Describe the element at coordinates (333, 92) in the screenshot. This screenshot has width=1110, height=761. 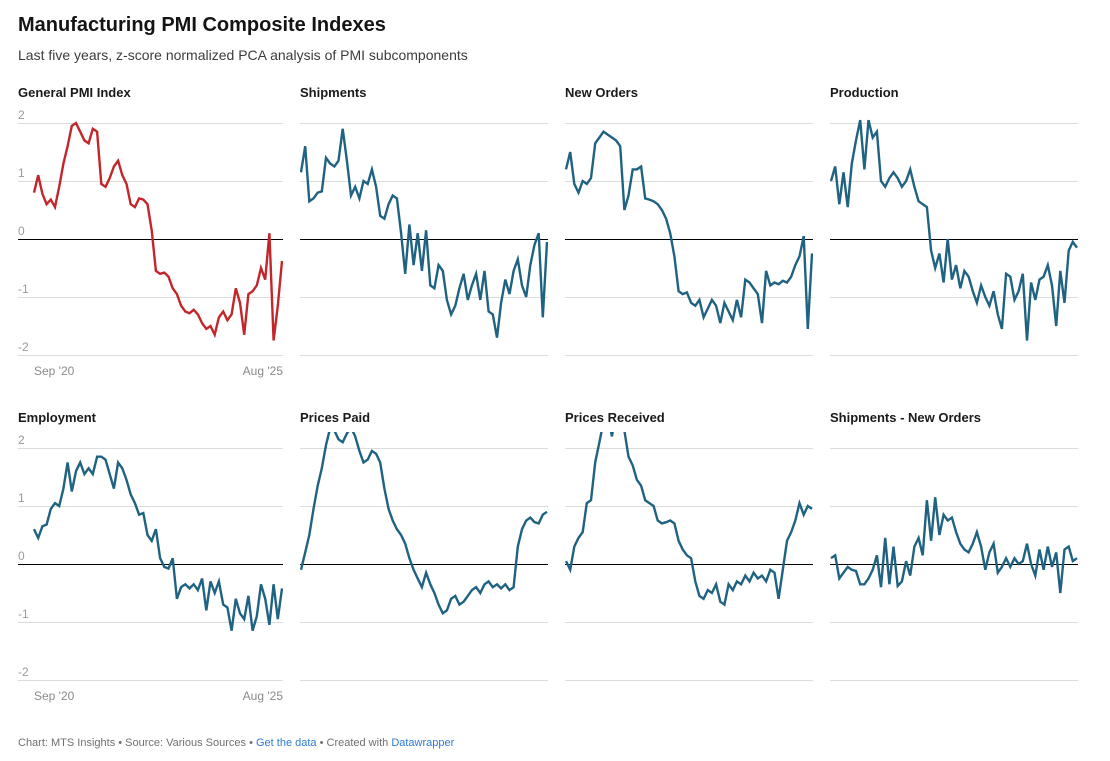
I see `panel-title: Shipments` at that location.